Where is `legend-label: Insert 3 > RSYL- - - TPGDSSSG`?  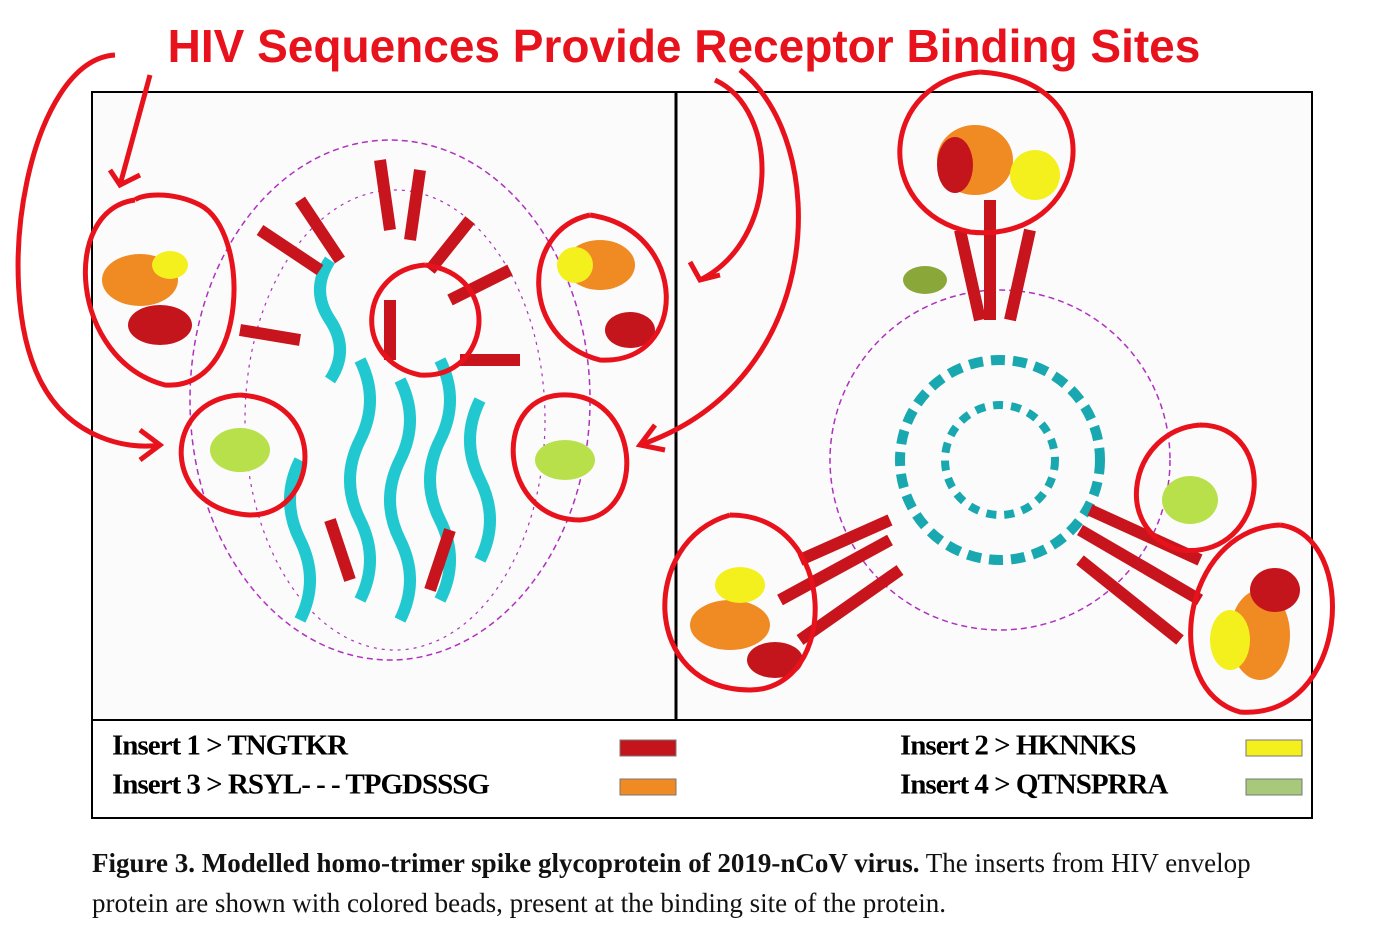 legend-label: Insert 3 > RSYL- - - TPGDSSSG is located at coordinates (300, 785).